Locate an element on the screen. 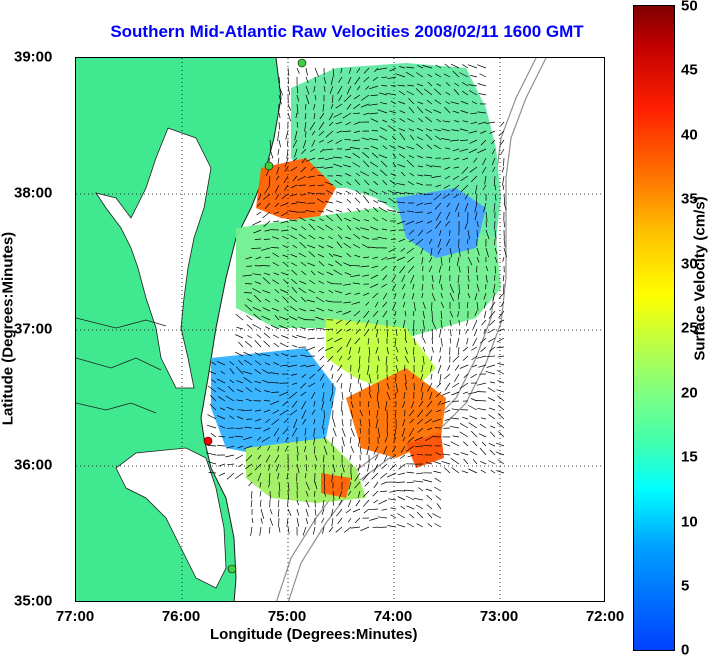 The width and height of the screenshot is (724, 659). chesapeake-bay is located at coordinates (153, 258).